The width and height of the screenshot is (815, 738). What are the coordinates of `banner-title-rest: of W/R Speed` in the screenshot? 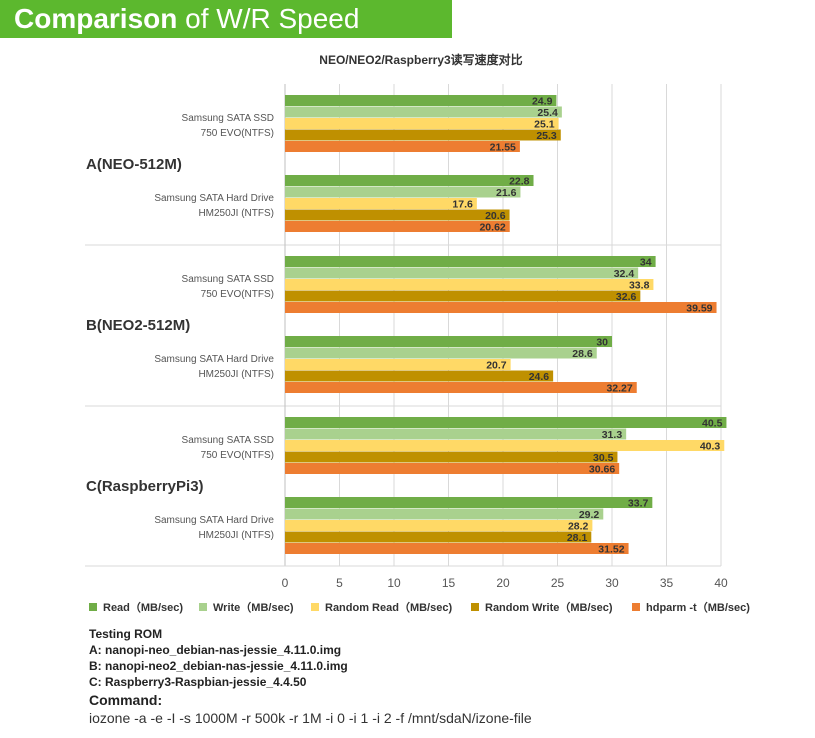 It's located at (268, 18).